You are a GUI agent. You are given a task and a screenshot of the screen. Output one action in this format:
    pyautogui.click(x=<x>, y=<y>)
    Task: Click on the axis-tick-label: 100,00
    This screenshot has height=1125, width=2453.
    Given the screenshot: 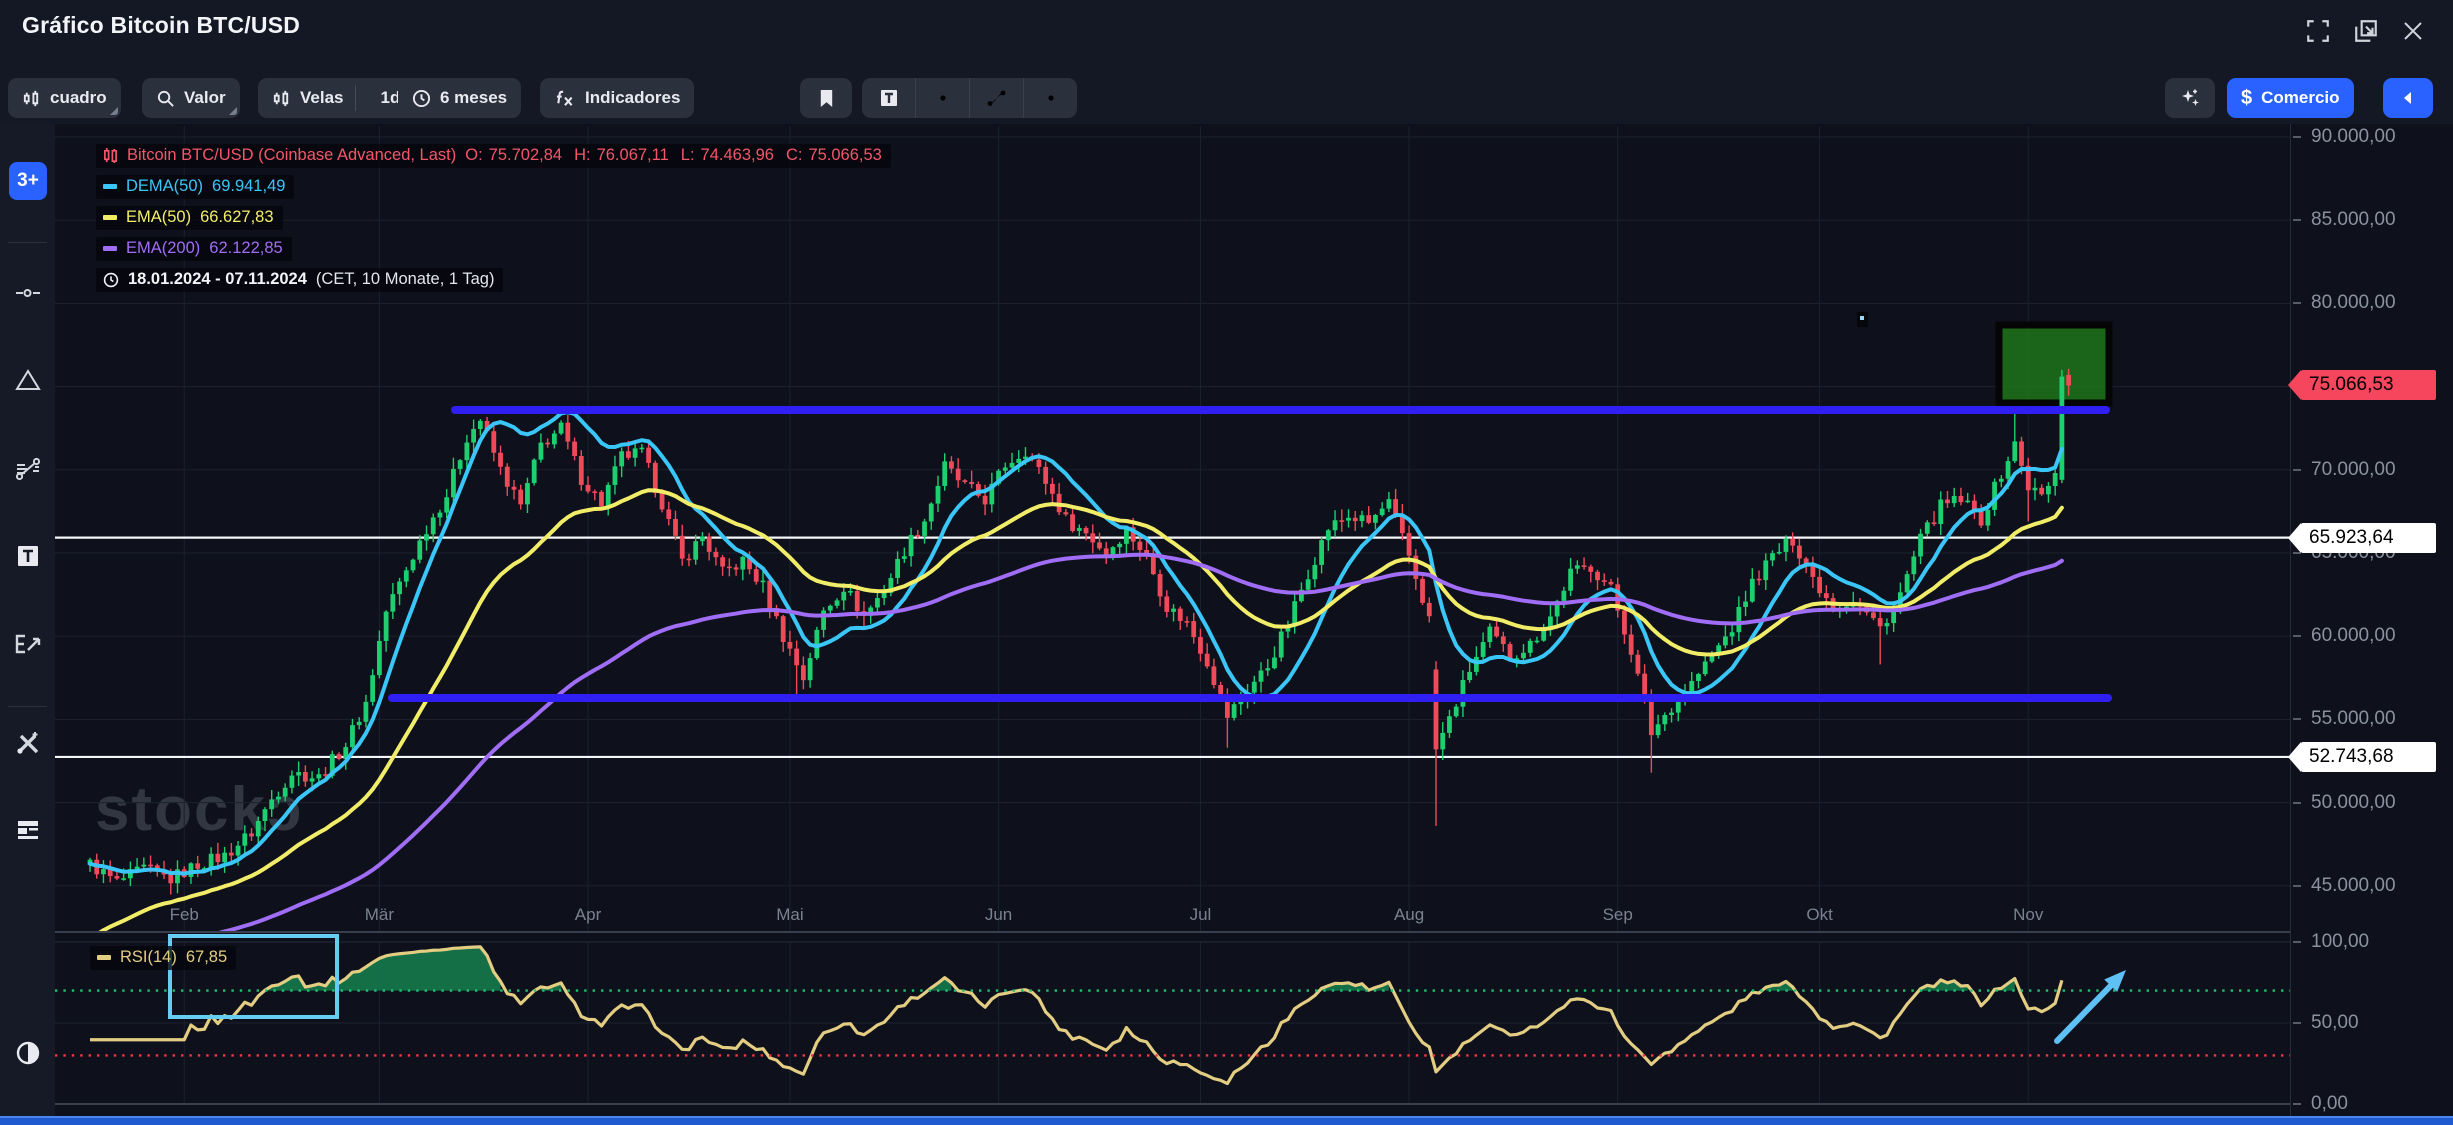 What is the action you would take?
    pyautogui.click(x=2340, y=941)
    